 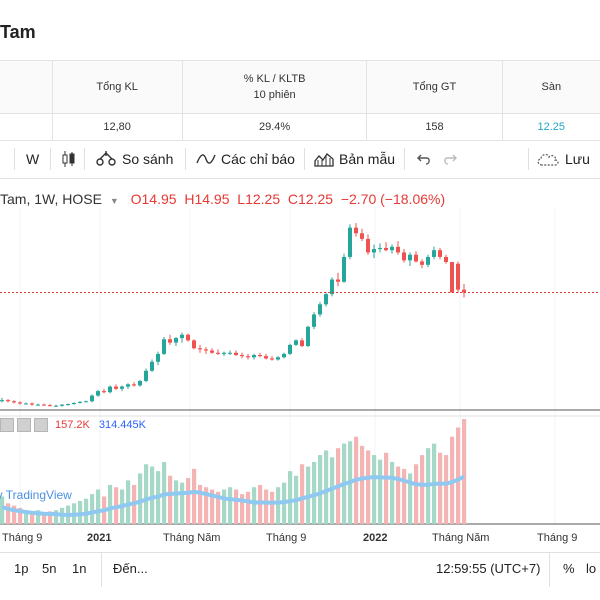 I want to click on stats-header-volume-ratio-label: % KL / KLTB, so click(x=274, y=79).